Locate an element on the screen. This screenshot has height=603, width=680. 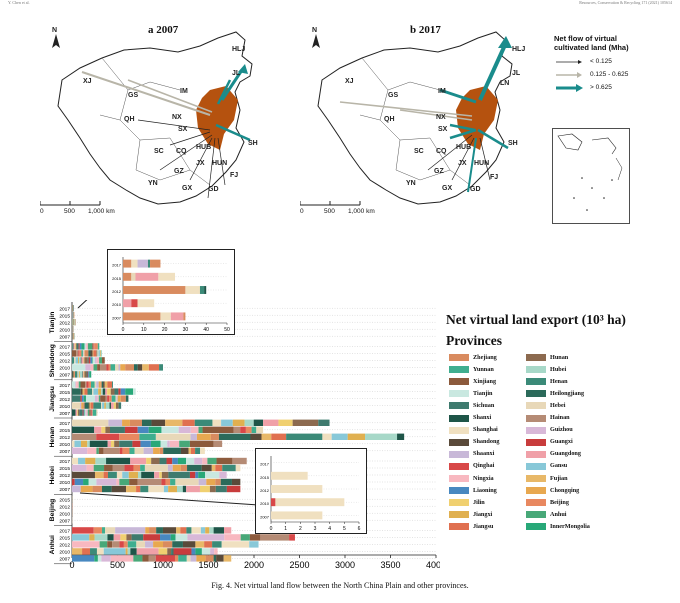
map-a-label-jl: JL is located at coordinates (236, 73).